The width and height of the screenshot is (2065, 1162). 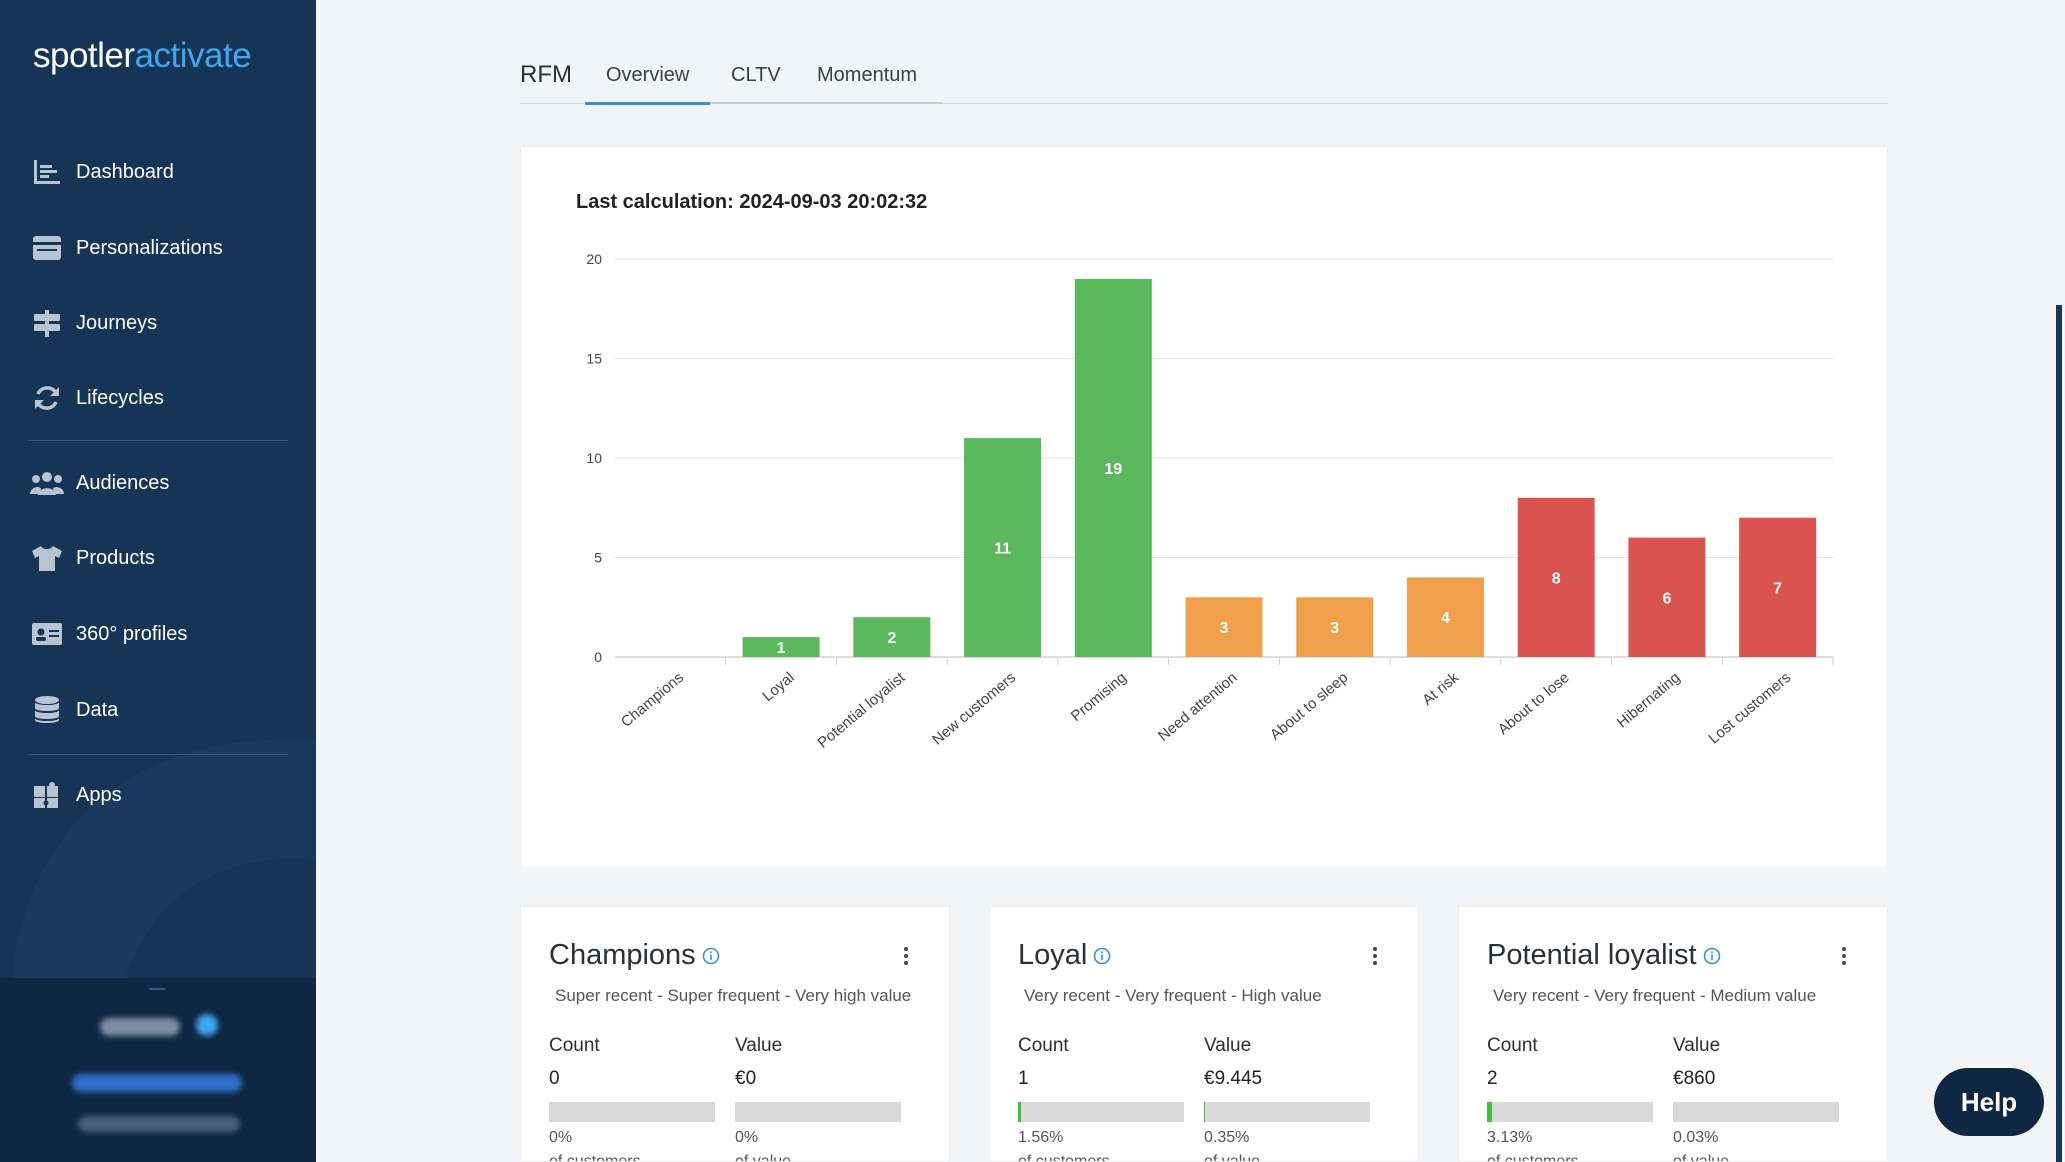 I want to click on sidebar-item-label: Personalizations, so click(x=149, y=247).